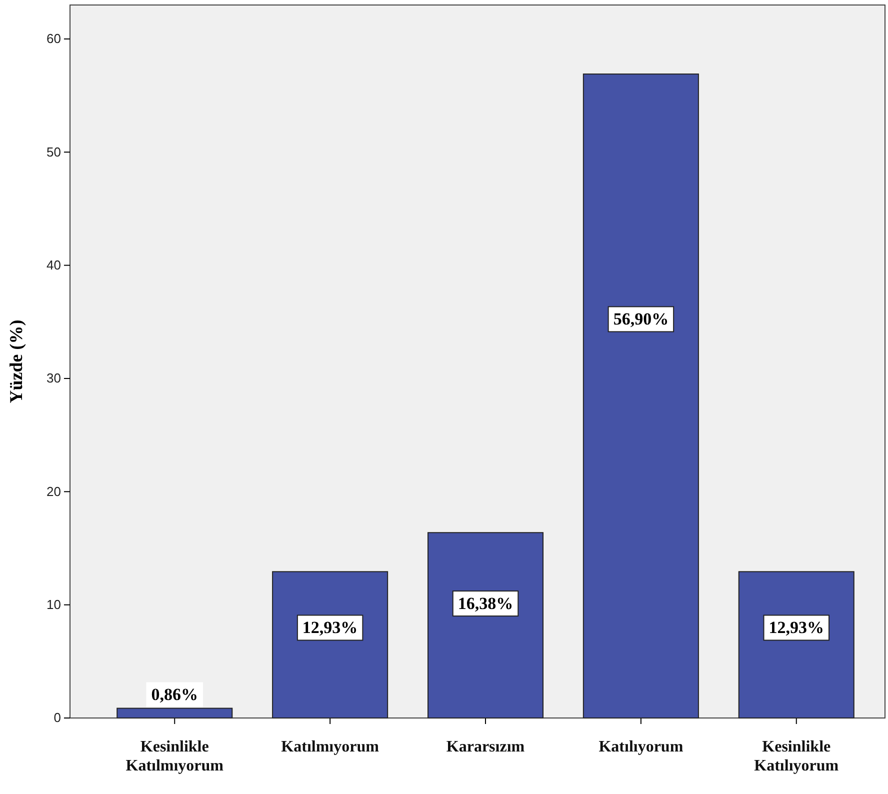  Describe the element at coordinates (174, 694) in the screenshot. I see `data-label: 0,86%` at that location.